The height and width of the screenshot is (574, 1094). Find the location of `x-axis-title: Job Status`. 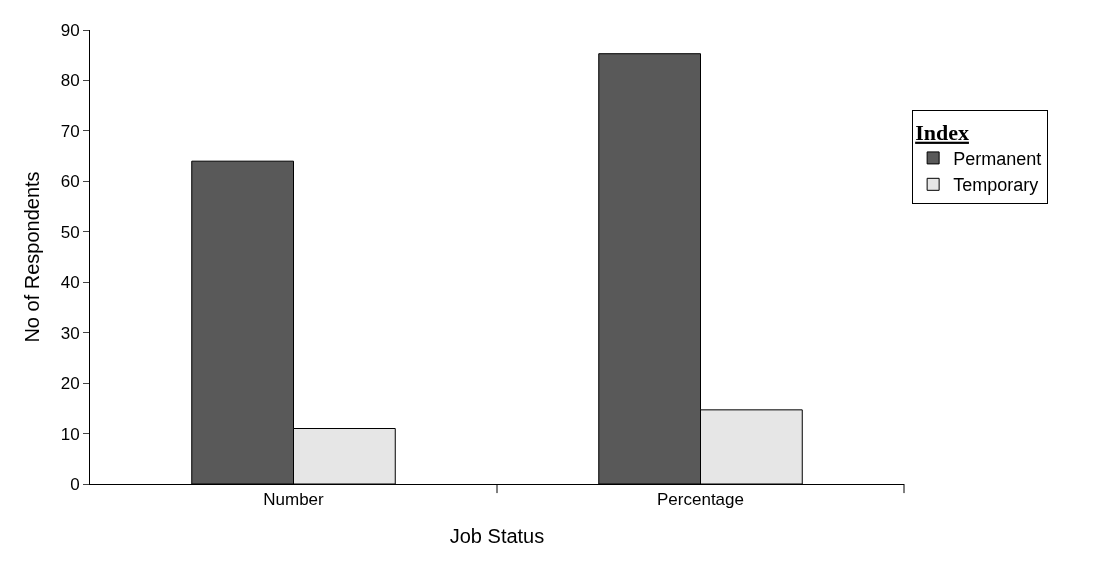

x-axis-title: Job Status is located at coordinates (497, 535).